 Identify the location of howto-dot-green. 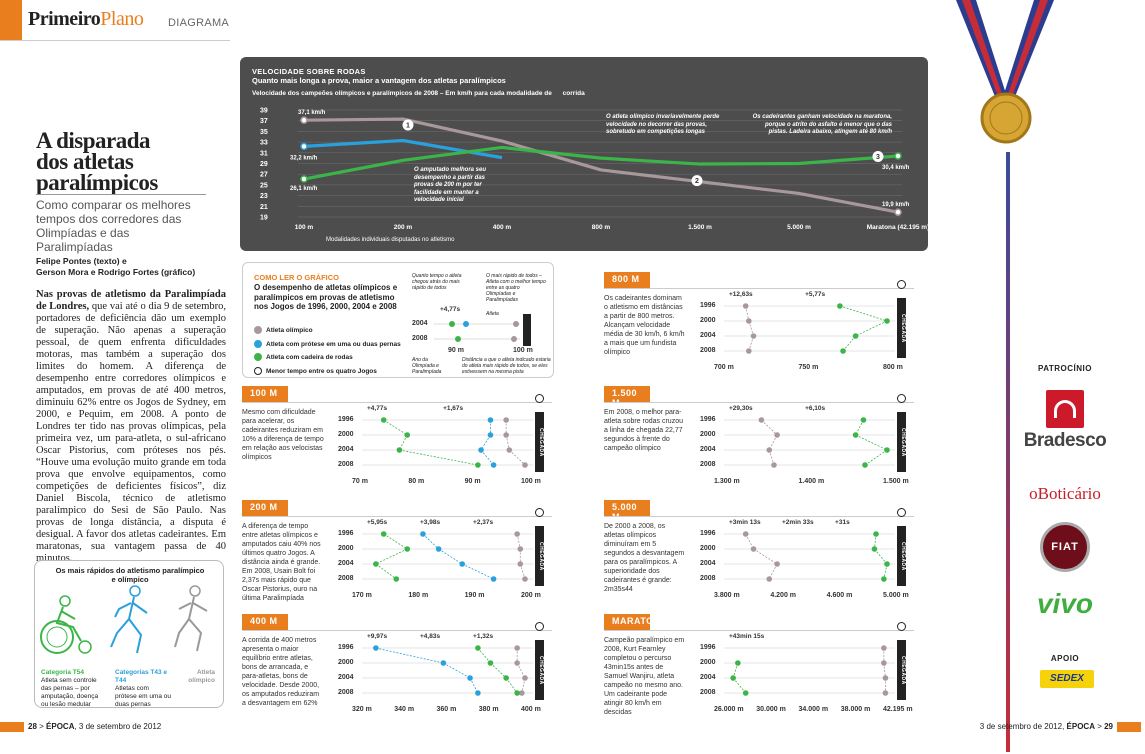
(452, 324).